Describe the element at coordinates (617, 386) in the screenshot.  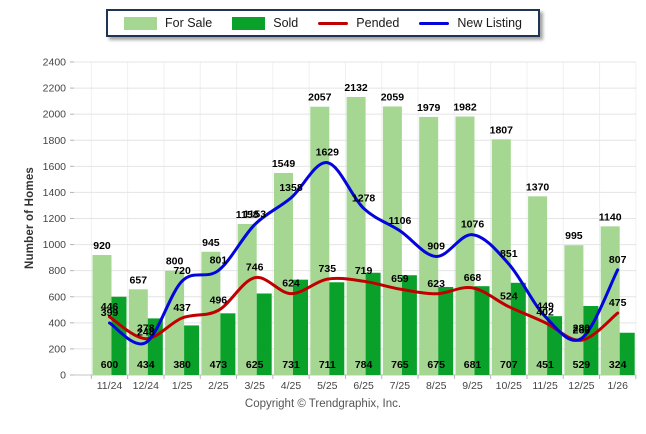
I see `x-tick-label: 1/26` at that location.